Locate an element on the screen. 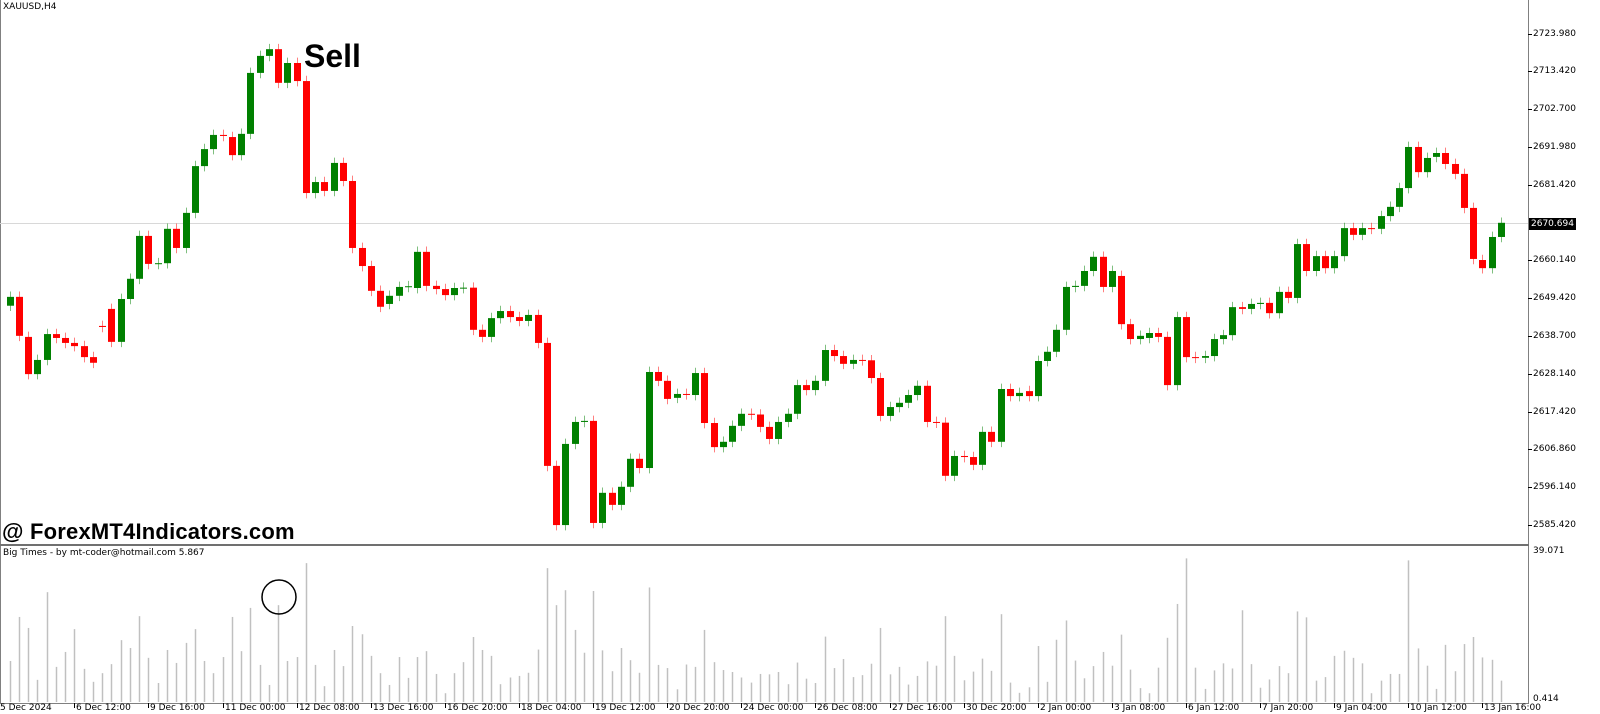 This screenshot has height=714, width=1600. indicator-axis-min: 0.414 is located at coordinates (1546, 699).